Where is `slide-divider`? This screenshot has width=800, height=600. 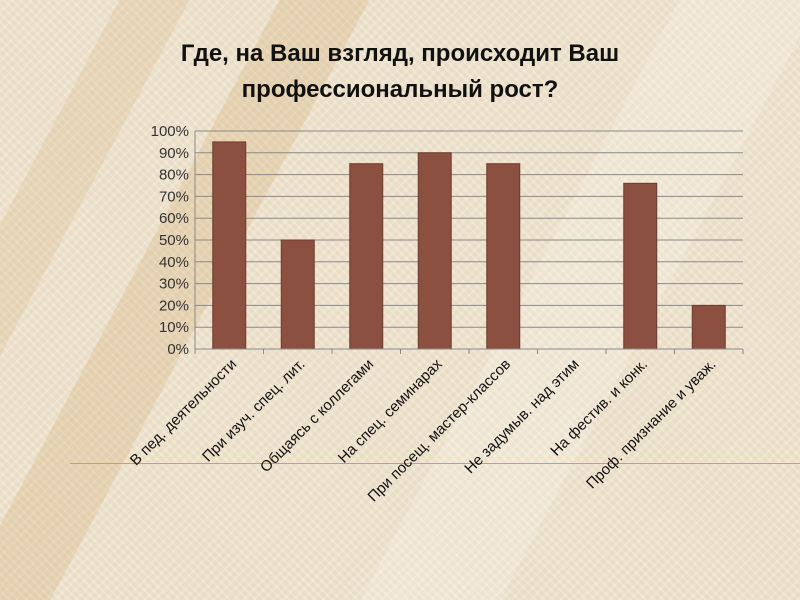
slide-divider is located at coordinates (435, 463).